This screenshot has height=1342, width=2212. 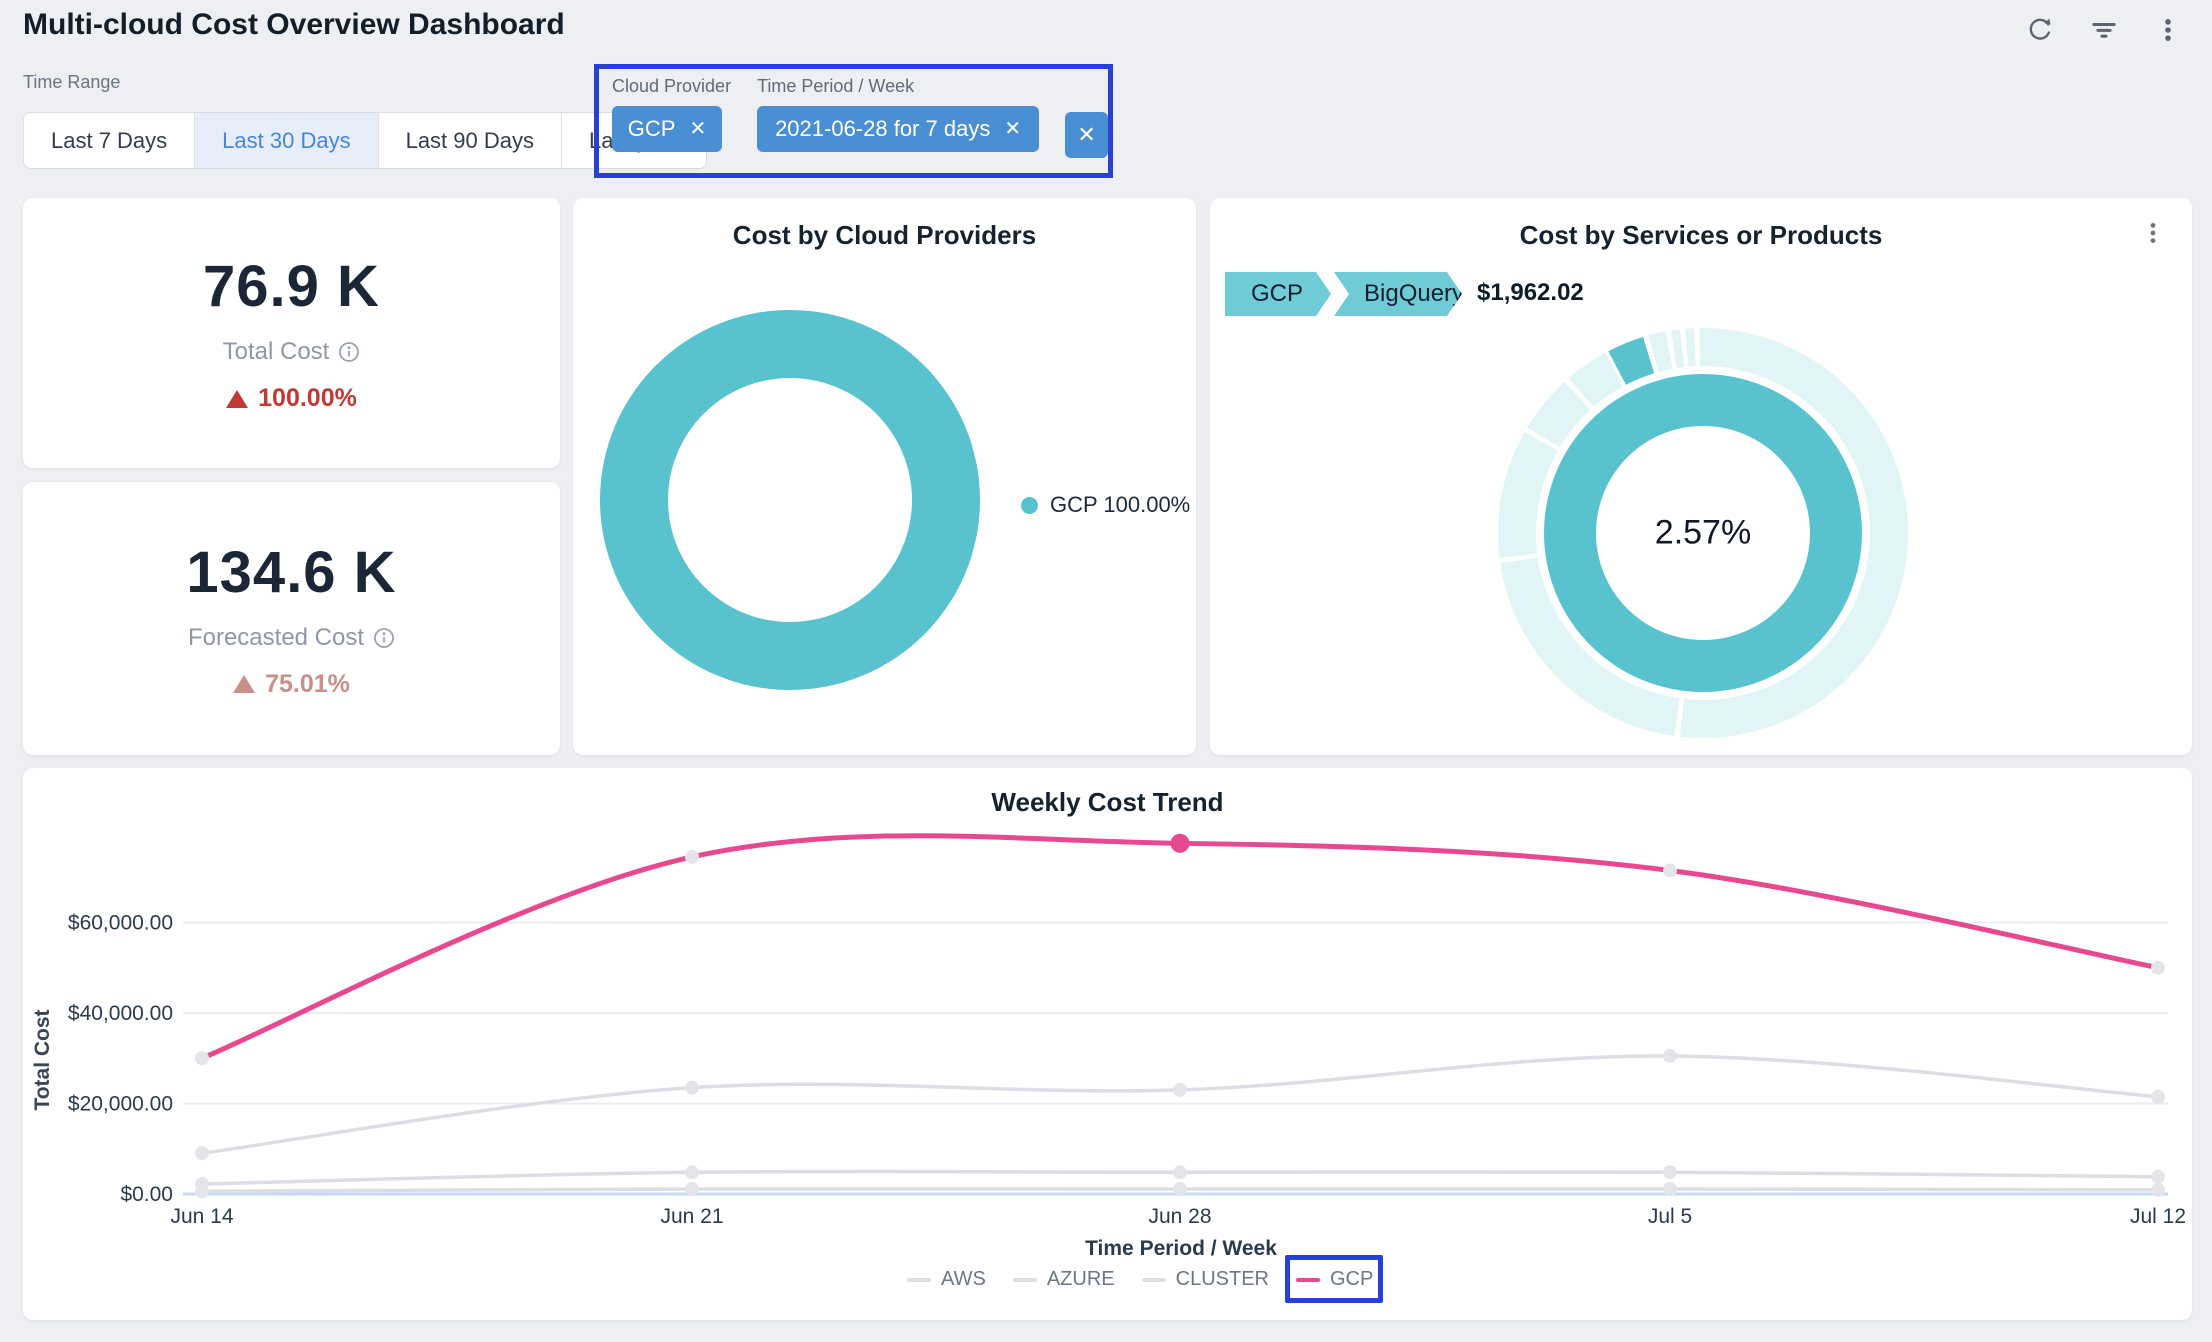 What do you see at coordinates (287, 140) in the screenshot?
I see `time-range-last-30-days: Last 30 Days` at bounding box center [287, 140].